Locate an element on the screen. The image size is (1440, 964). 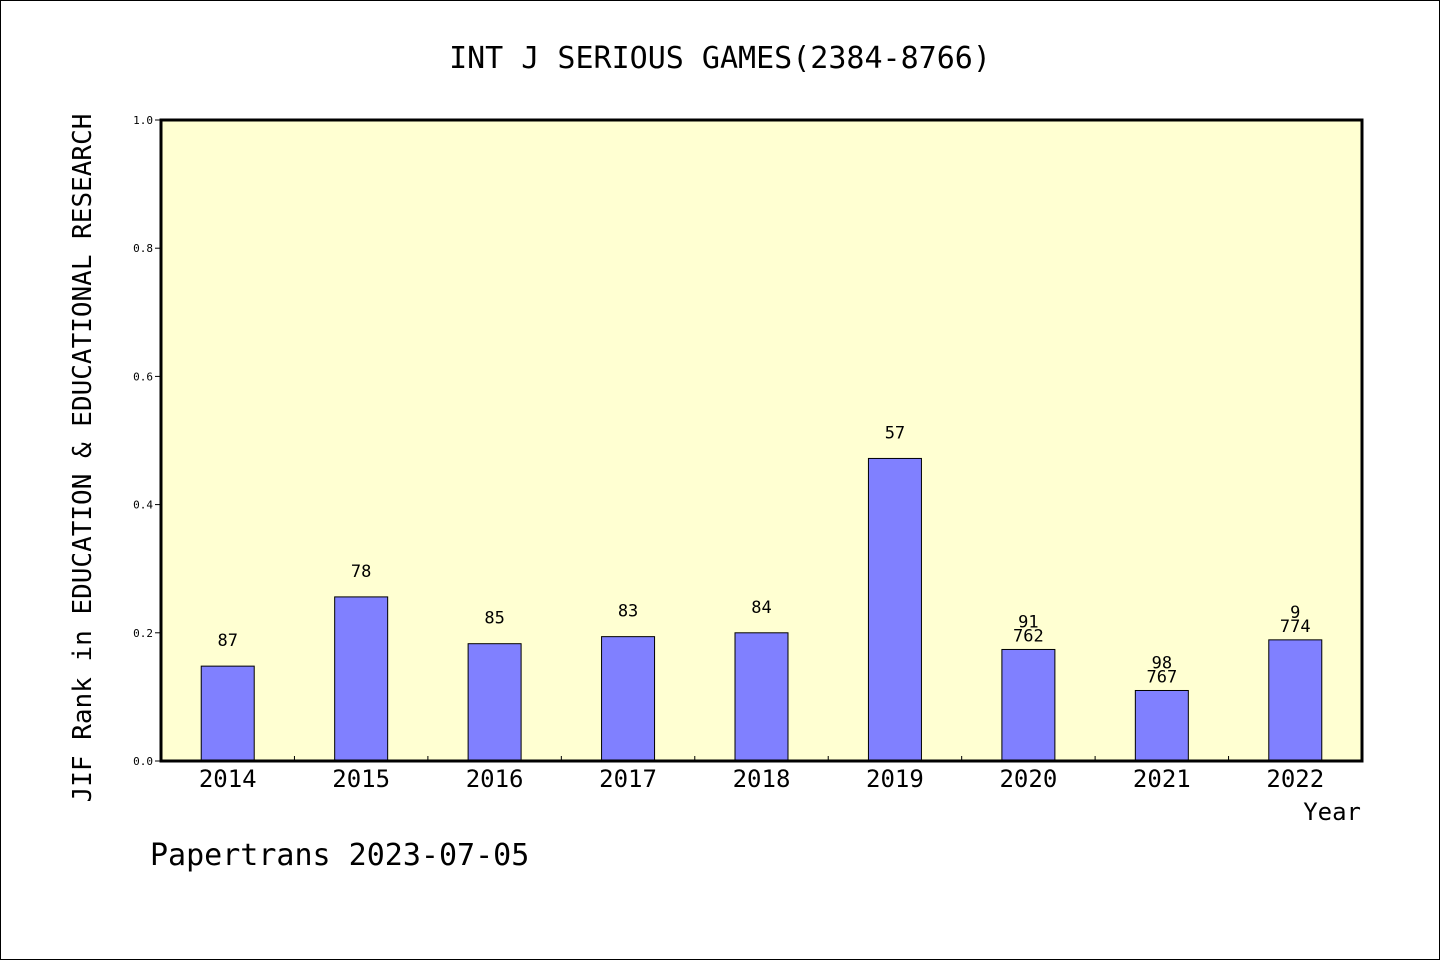
bar-value-label: 78 is located at coordinates (361, 572).